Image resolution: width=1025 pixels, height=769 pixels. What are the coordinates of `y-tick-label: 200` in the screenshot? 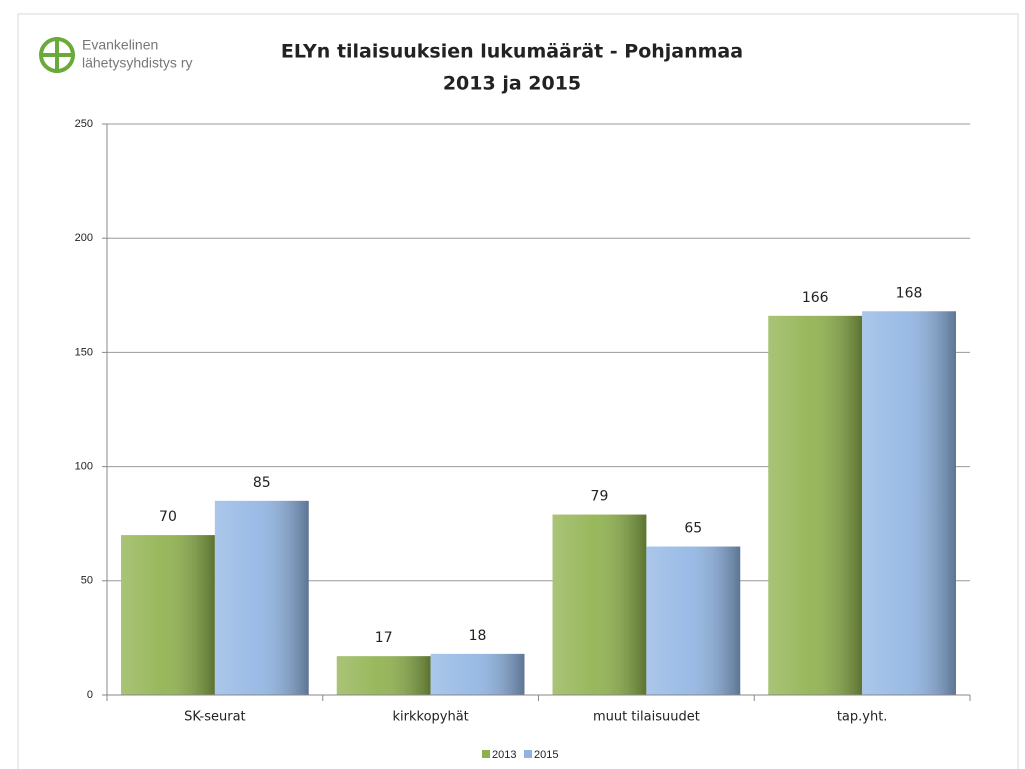 It's located at (84, 238).